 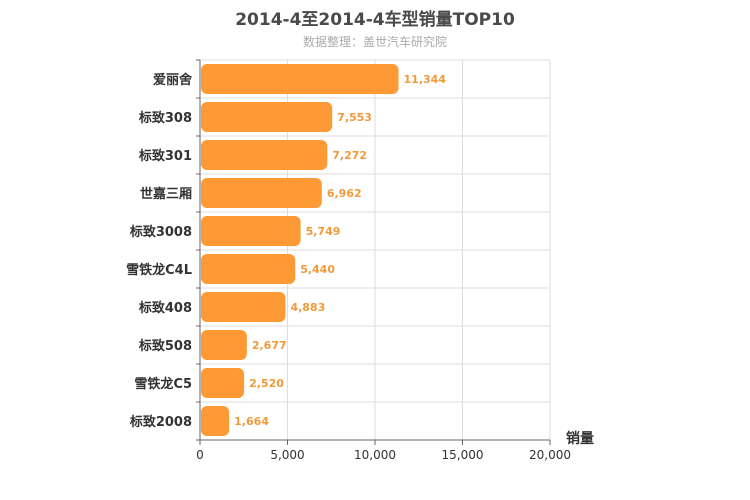 What do you see at coordinates (287, 455) in the screenshot?
I see `x-tick-label: 5,000` at bounding box center [287, 455].